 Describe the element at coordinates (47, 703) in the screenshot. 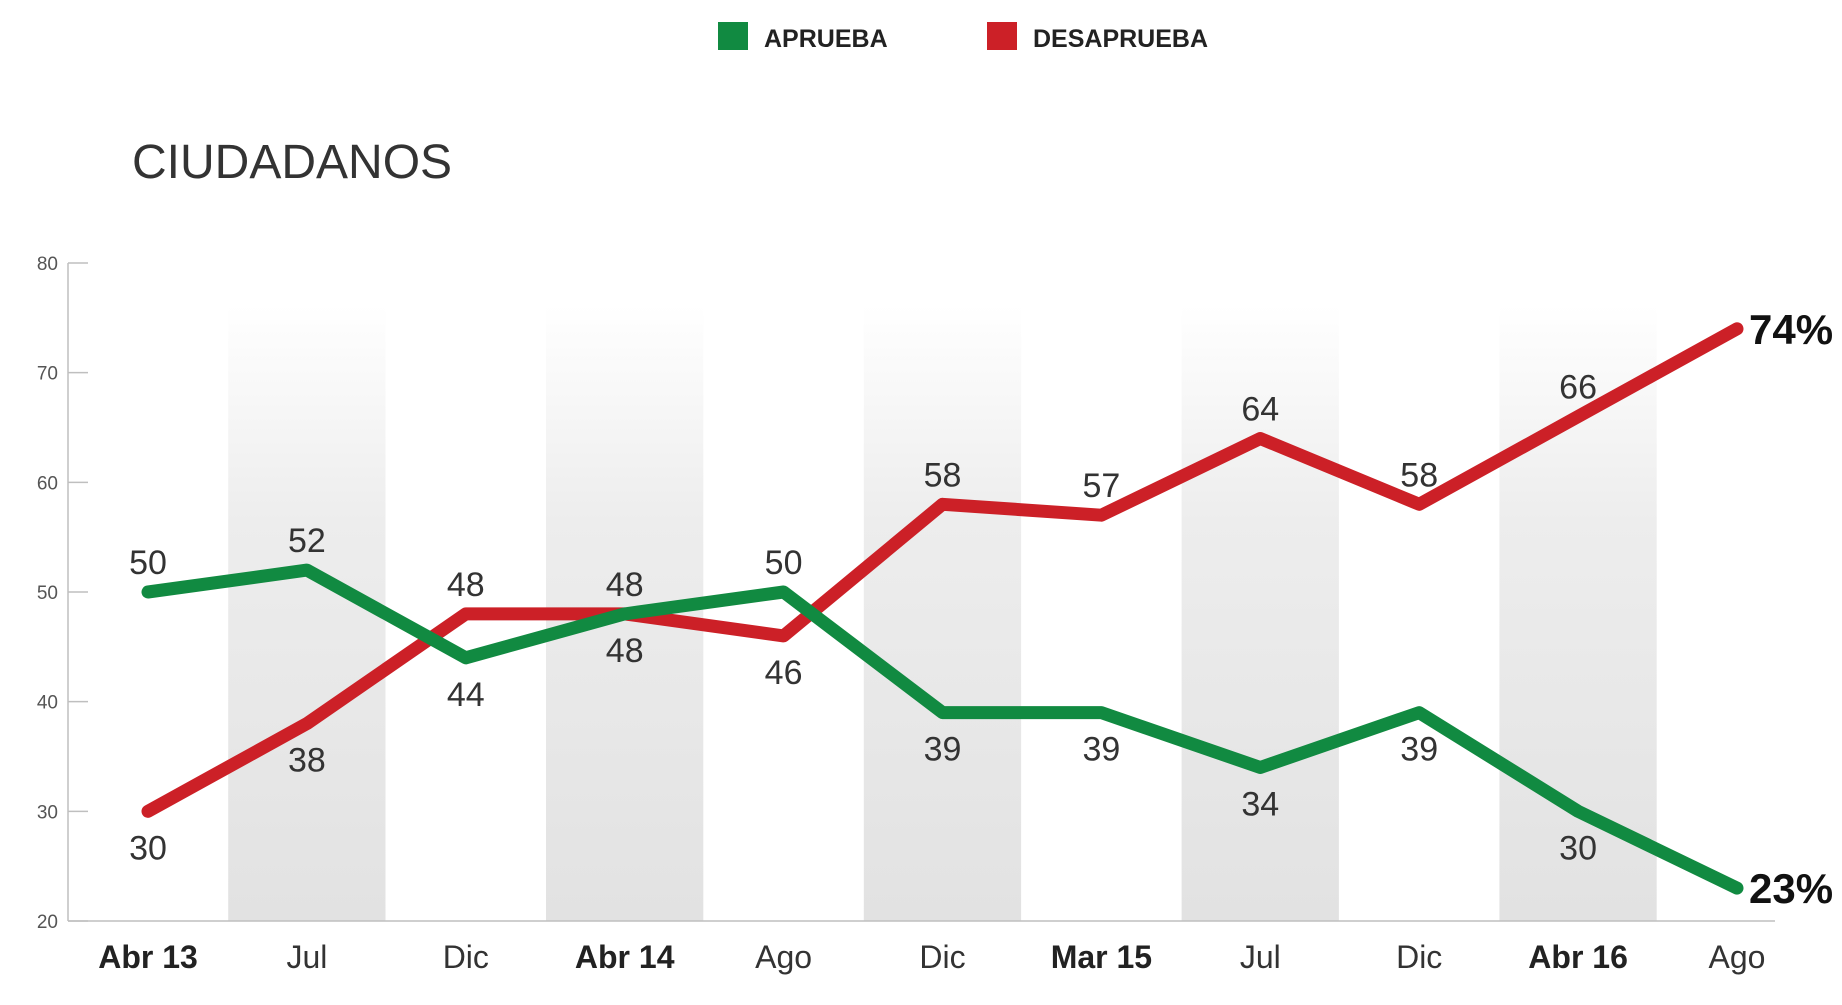

I see `y-tick-label-40: 40` at that location.